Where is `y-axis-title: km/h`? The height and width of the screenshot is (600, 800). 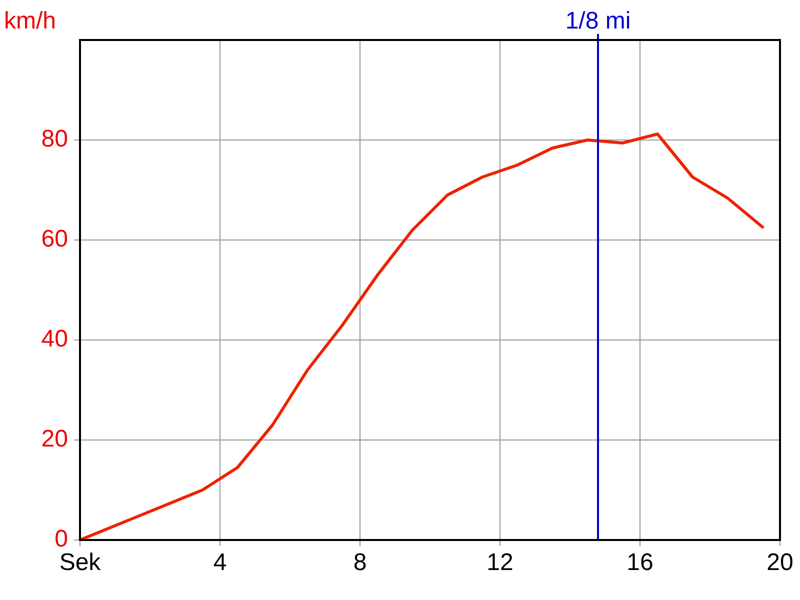 y-axis-title: km/h is located at coordinates (30, 21).